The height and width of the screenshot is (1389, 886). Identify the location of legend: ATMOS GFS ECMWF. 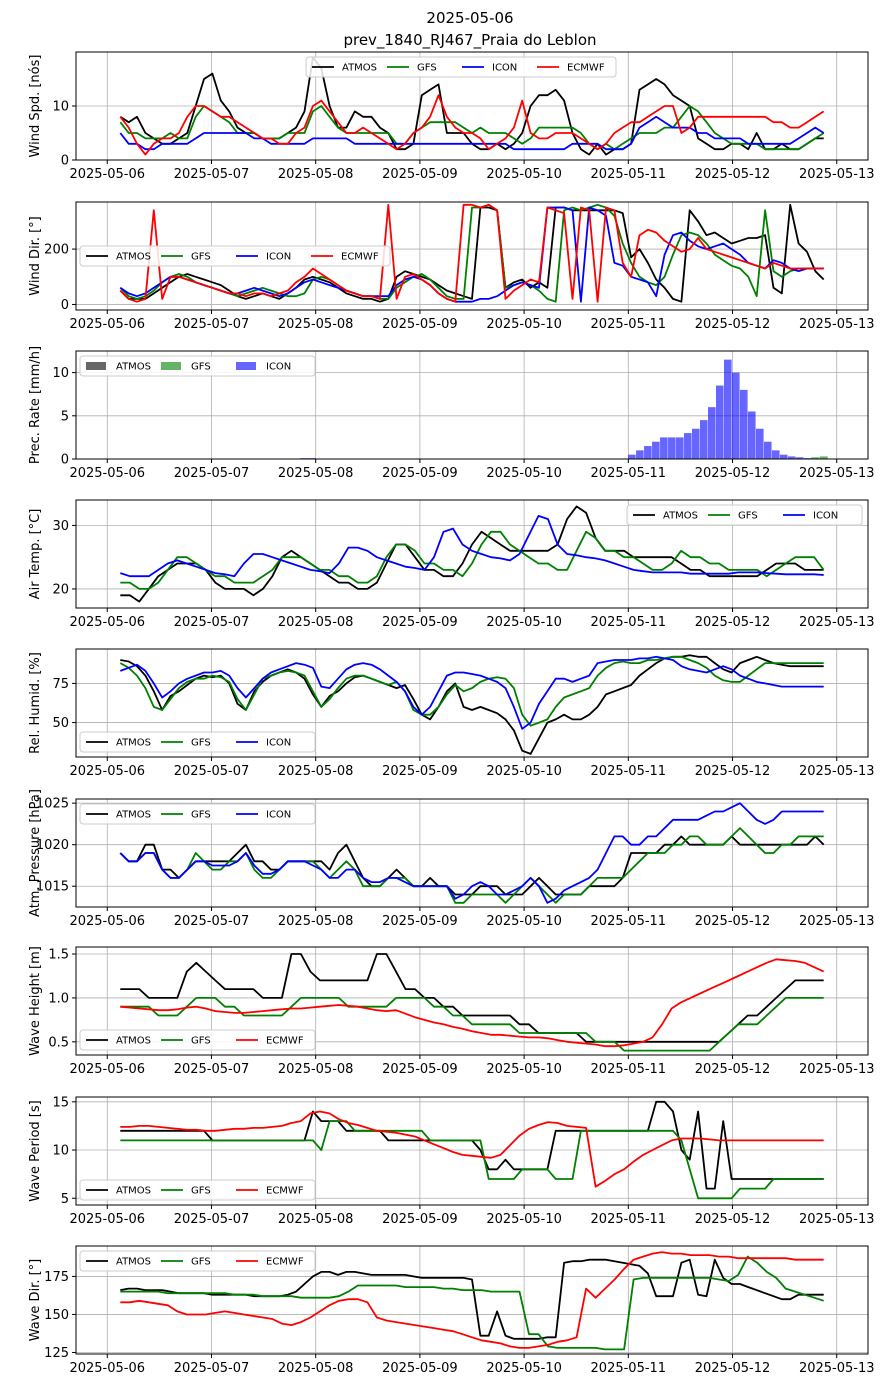
(197, 1261).